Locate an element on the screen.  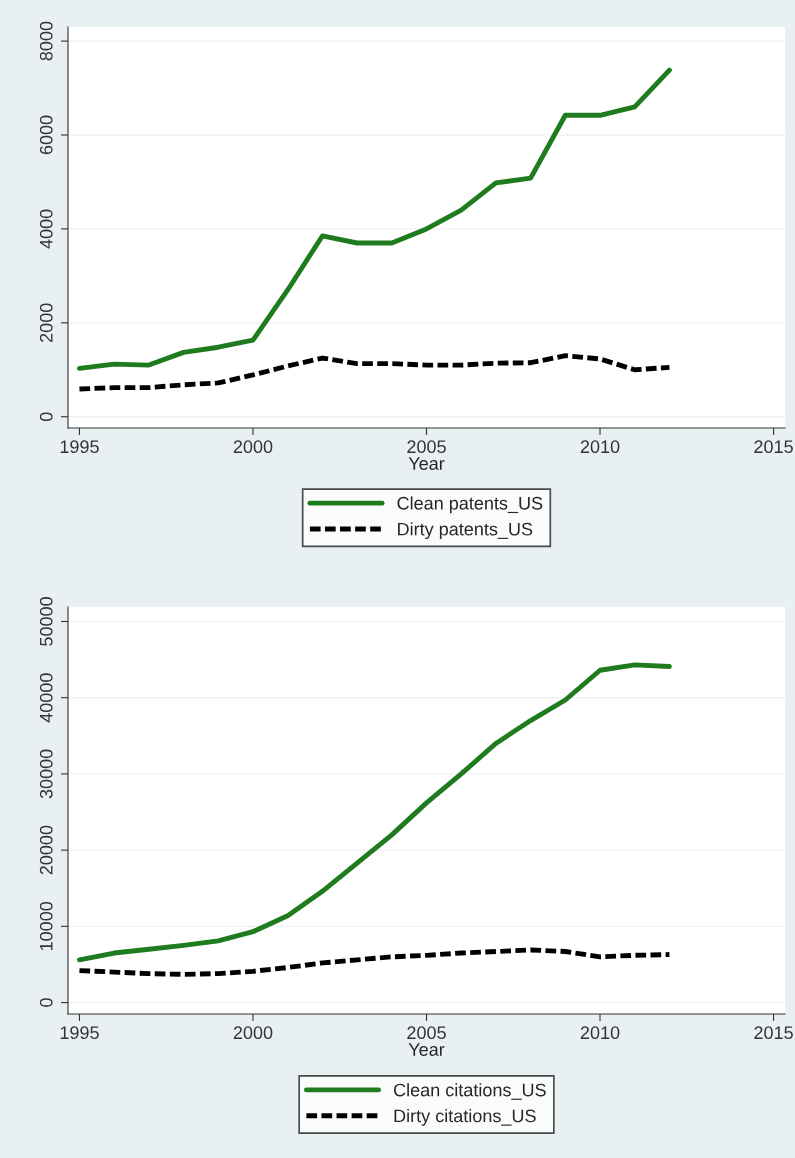
y-tick-label: 50000 is located at coordinates (46, 621).